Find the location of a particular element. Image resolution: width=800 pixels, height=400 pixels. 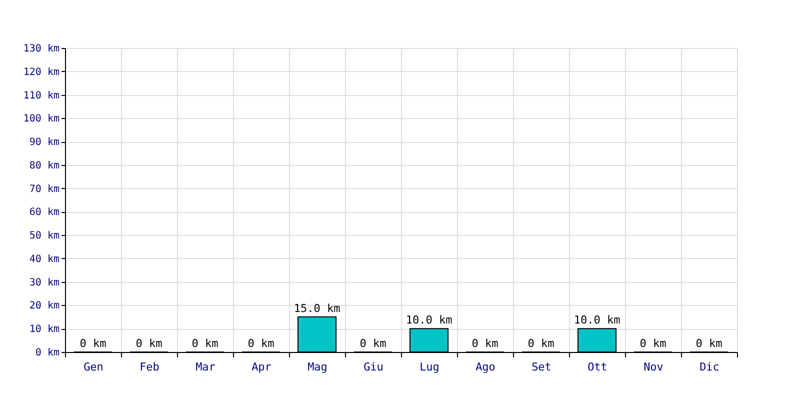

x-tick-label: Lug is located at coordinates (430, 367).